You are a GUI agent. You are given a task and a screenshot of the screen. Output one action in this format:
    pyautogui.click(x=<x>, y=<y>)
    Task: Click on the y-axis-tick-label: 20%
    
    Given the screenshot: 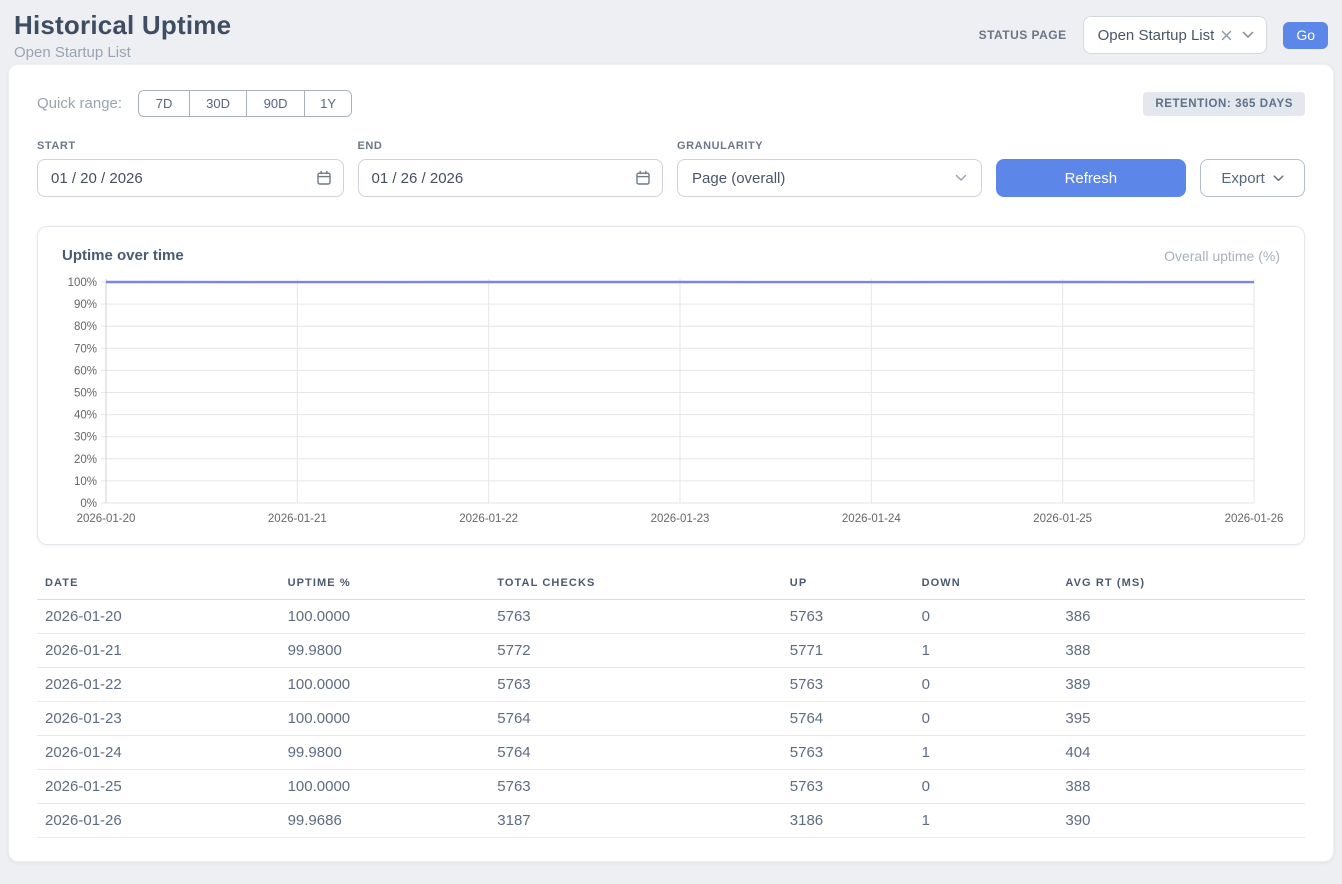 What is the action you would take?
    pyautogui.click(x=85, y=460)
    